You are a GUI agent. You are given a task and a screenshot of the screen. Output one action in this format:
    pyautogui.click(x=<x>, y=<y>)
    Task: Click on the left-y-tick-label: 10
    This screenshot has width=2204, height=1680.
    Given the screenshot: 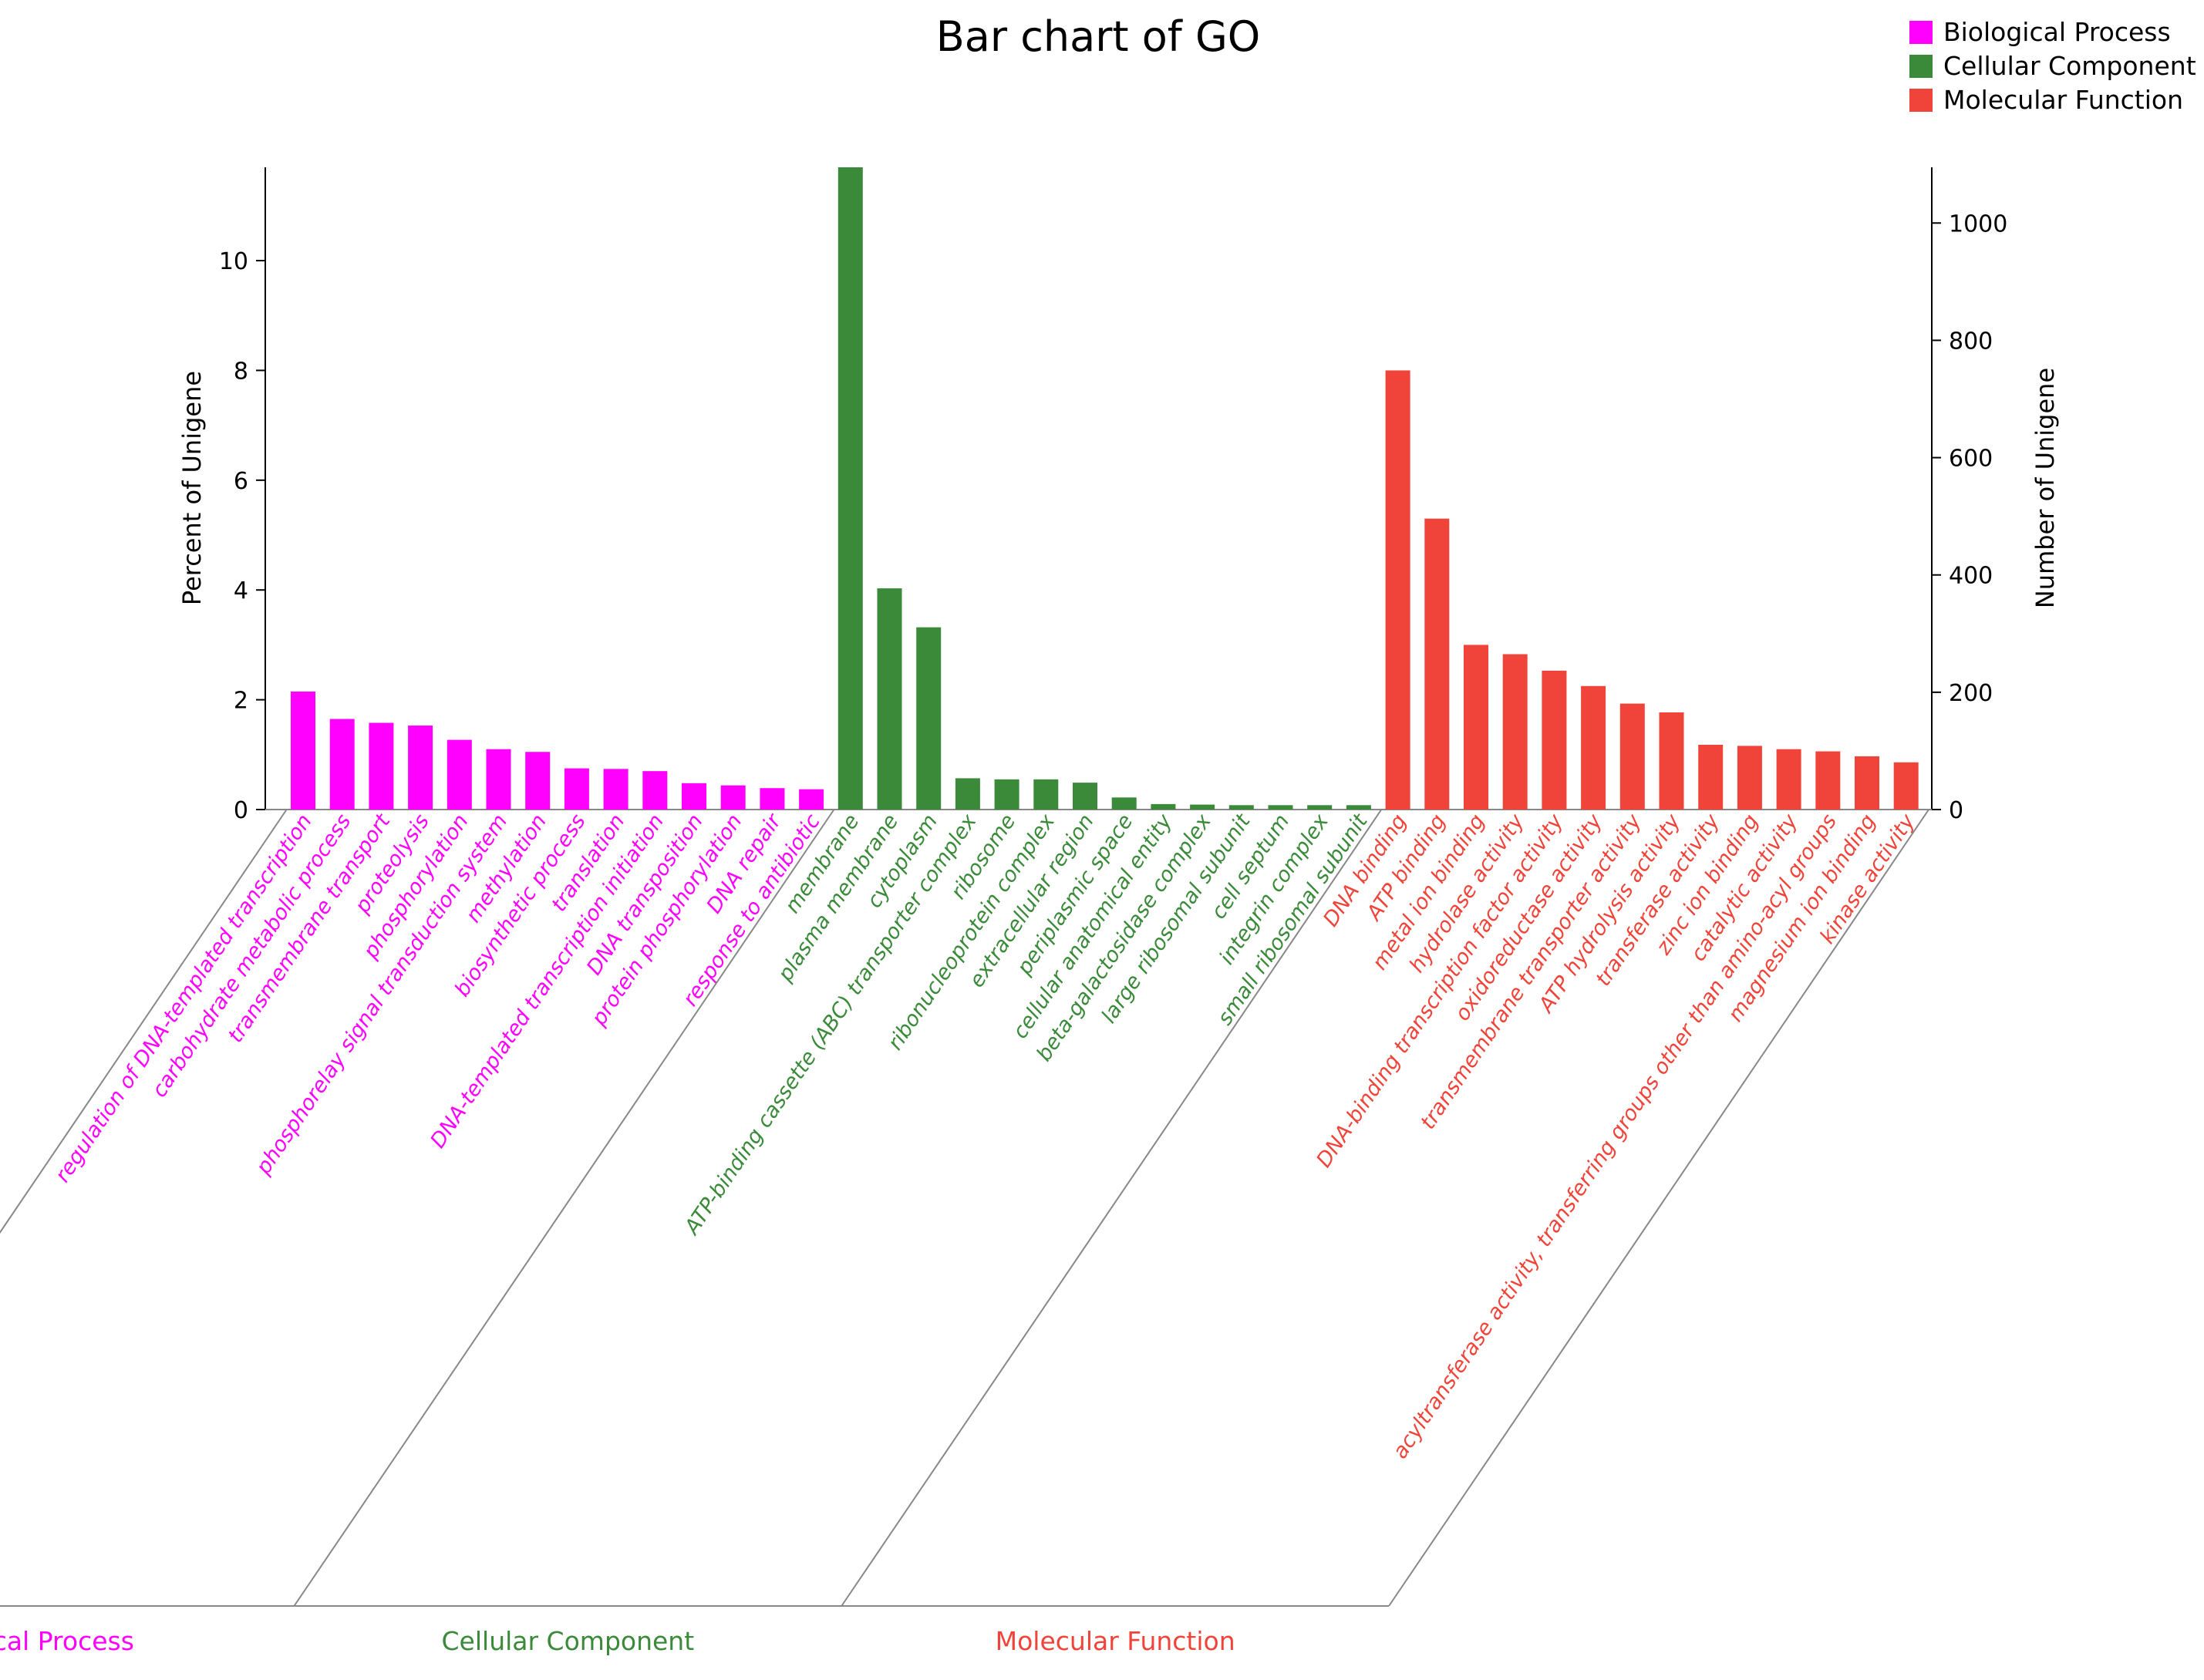 What is the action you would take?
    pyautogui.click(x=234, y=261)
    